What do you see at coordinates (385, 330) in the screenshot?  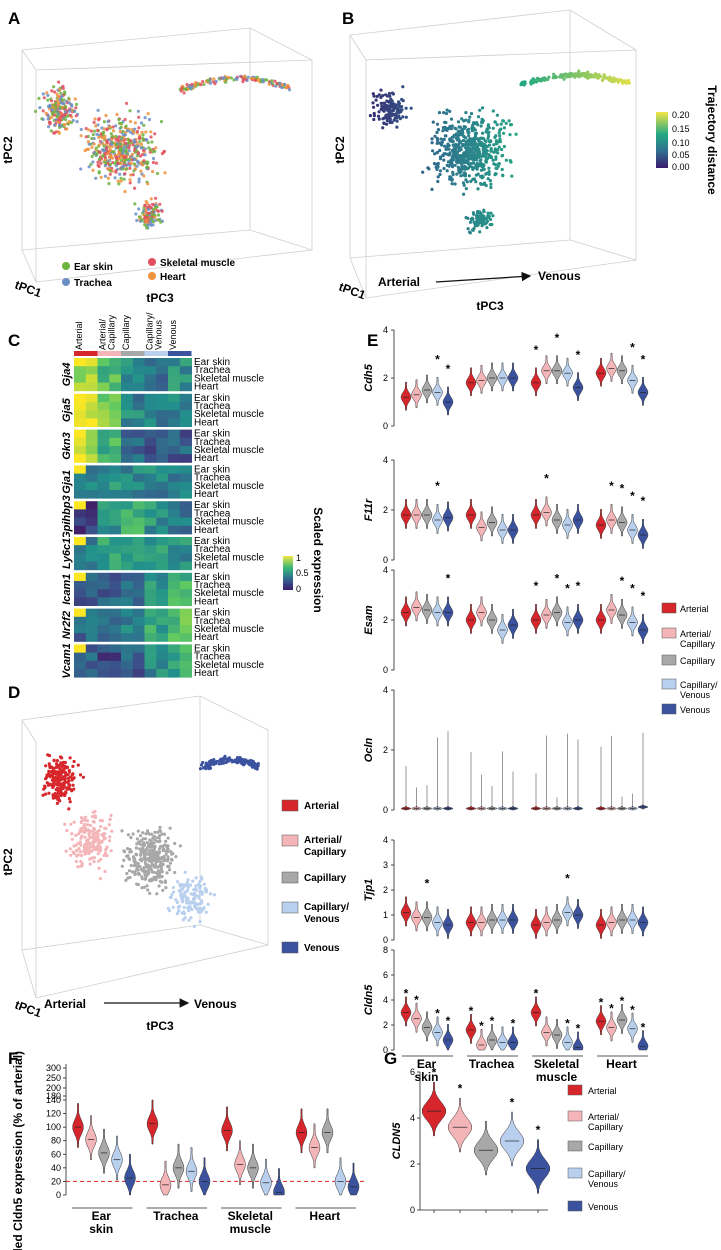 I see `panel-e-ytick: 4` at bounding box center [385, 330].